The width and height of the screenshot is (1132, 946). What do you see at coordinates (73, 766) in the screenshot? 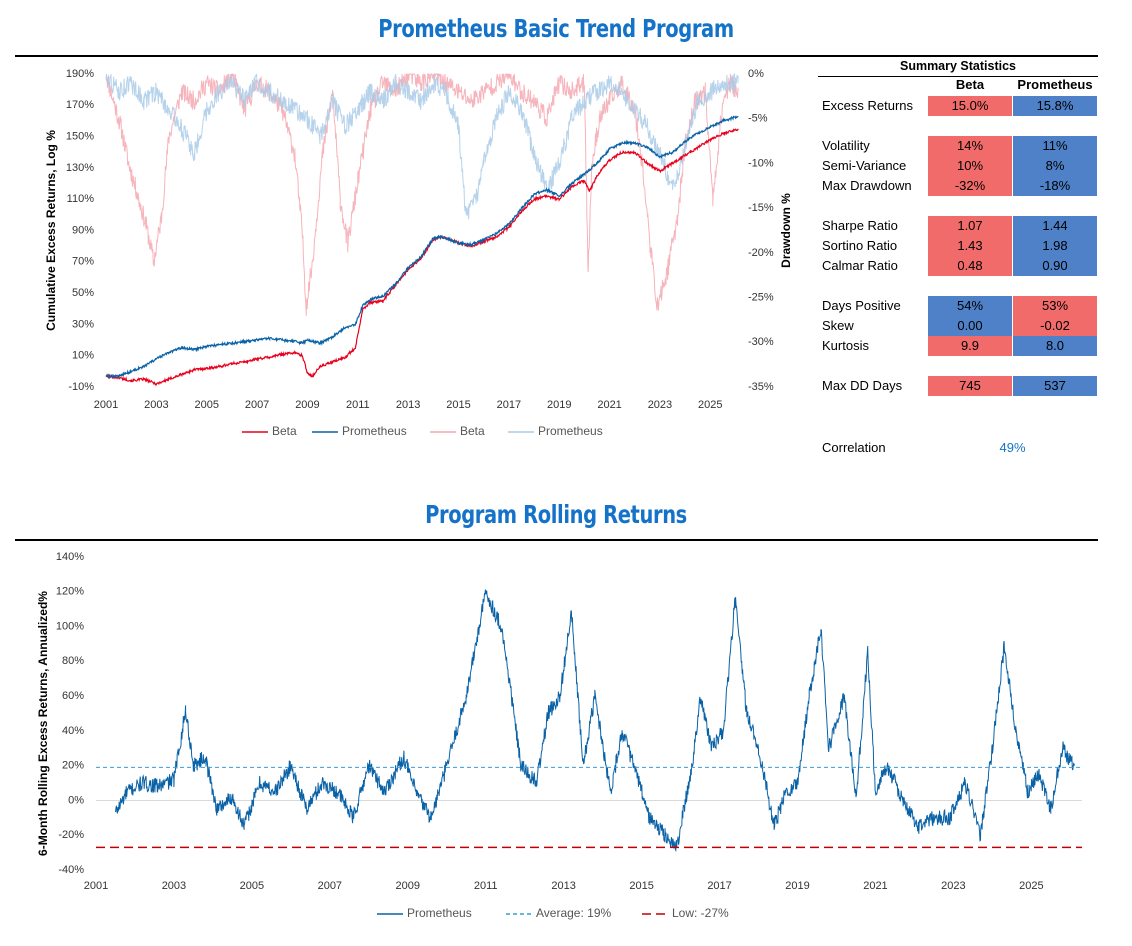
I see `y-tick-label: 20%` at bounding box center [73, 766].